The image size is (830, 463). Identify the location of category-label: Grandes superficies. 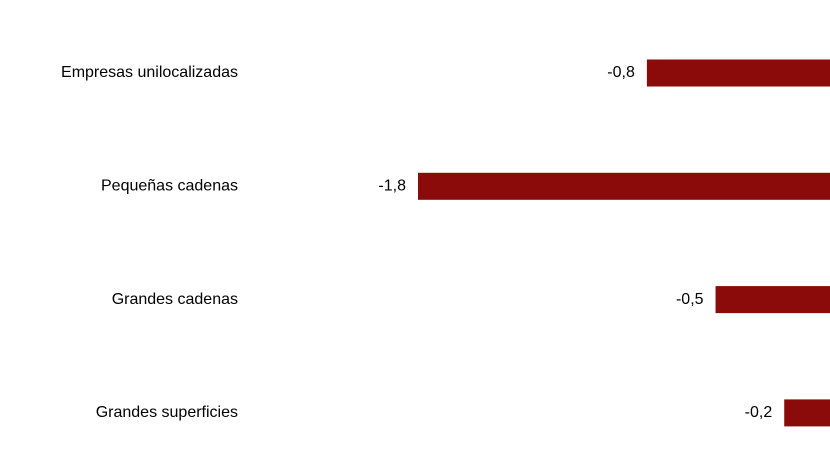
(167, 412).